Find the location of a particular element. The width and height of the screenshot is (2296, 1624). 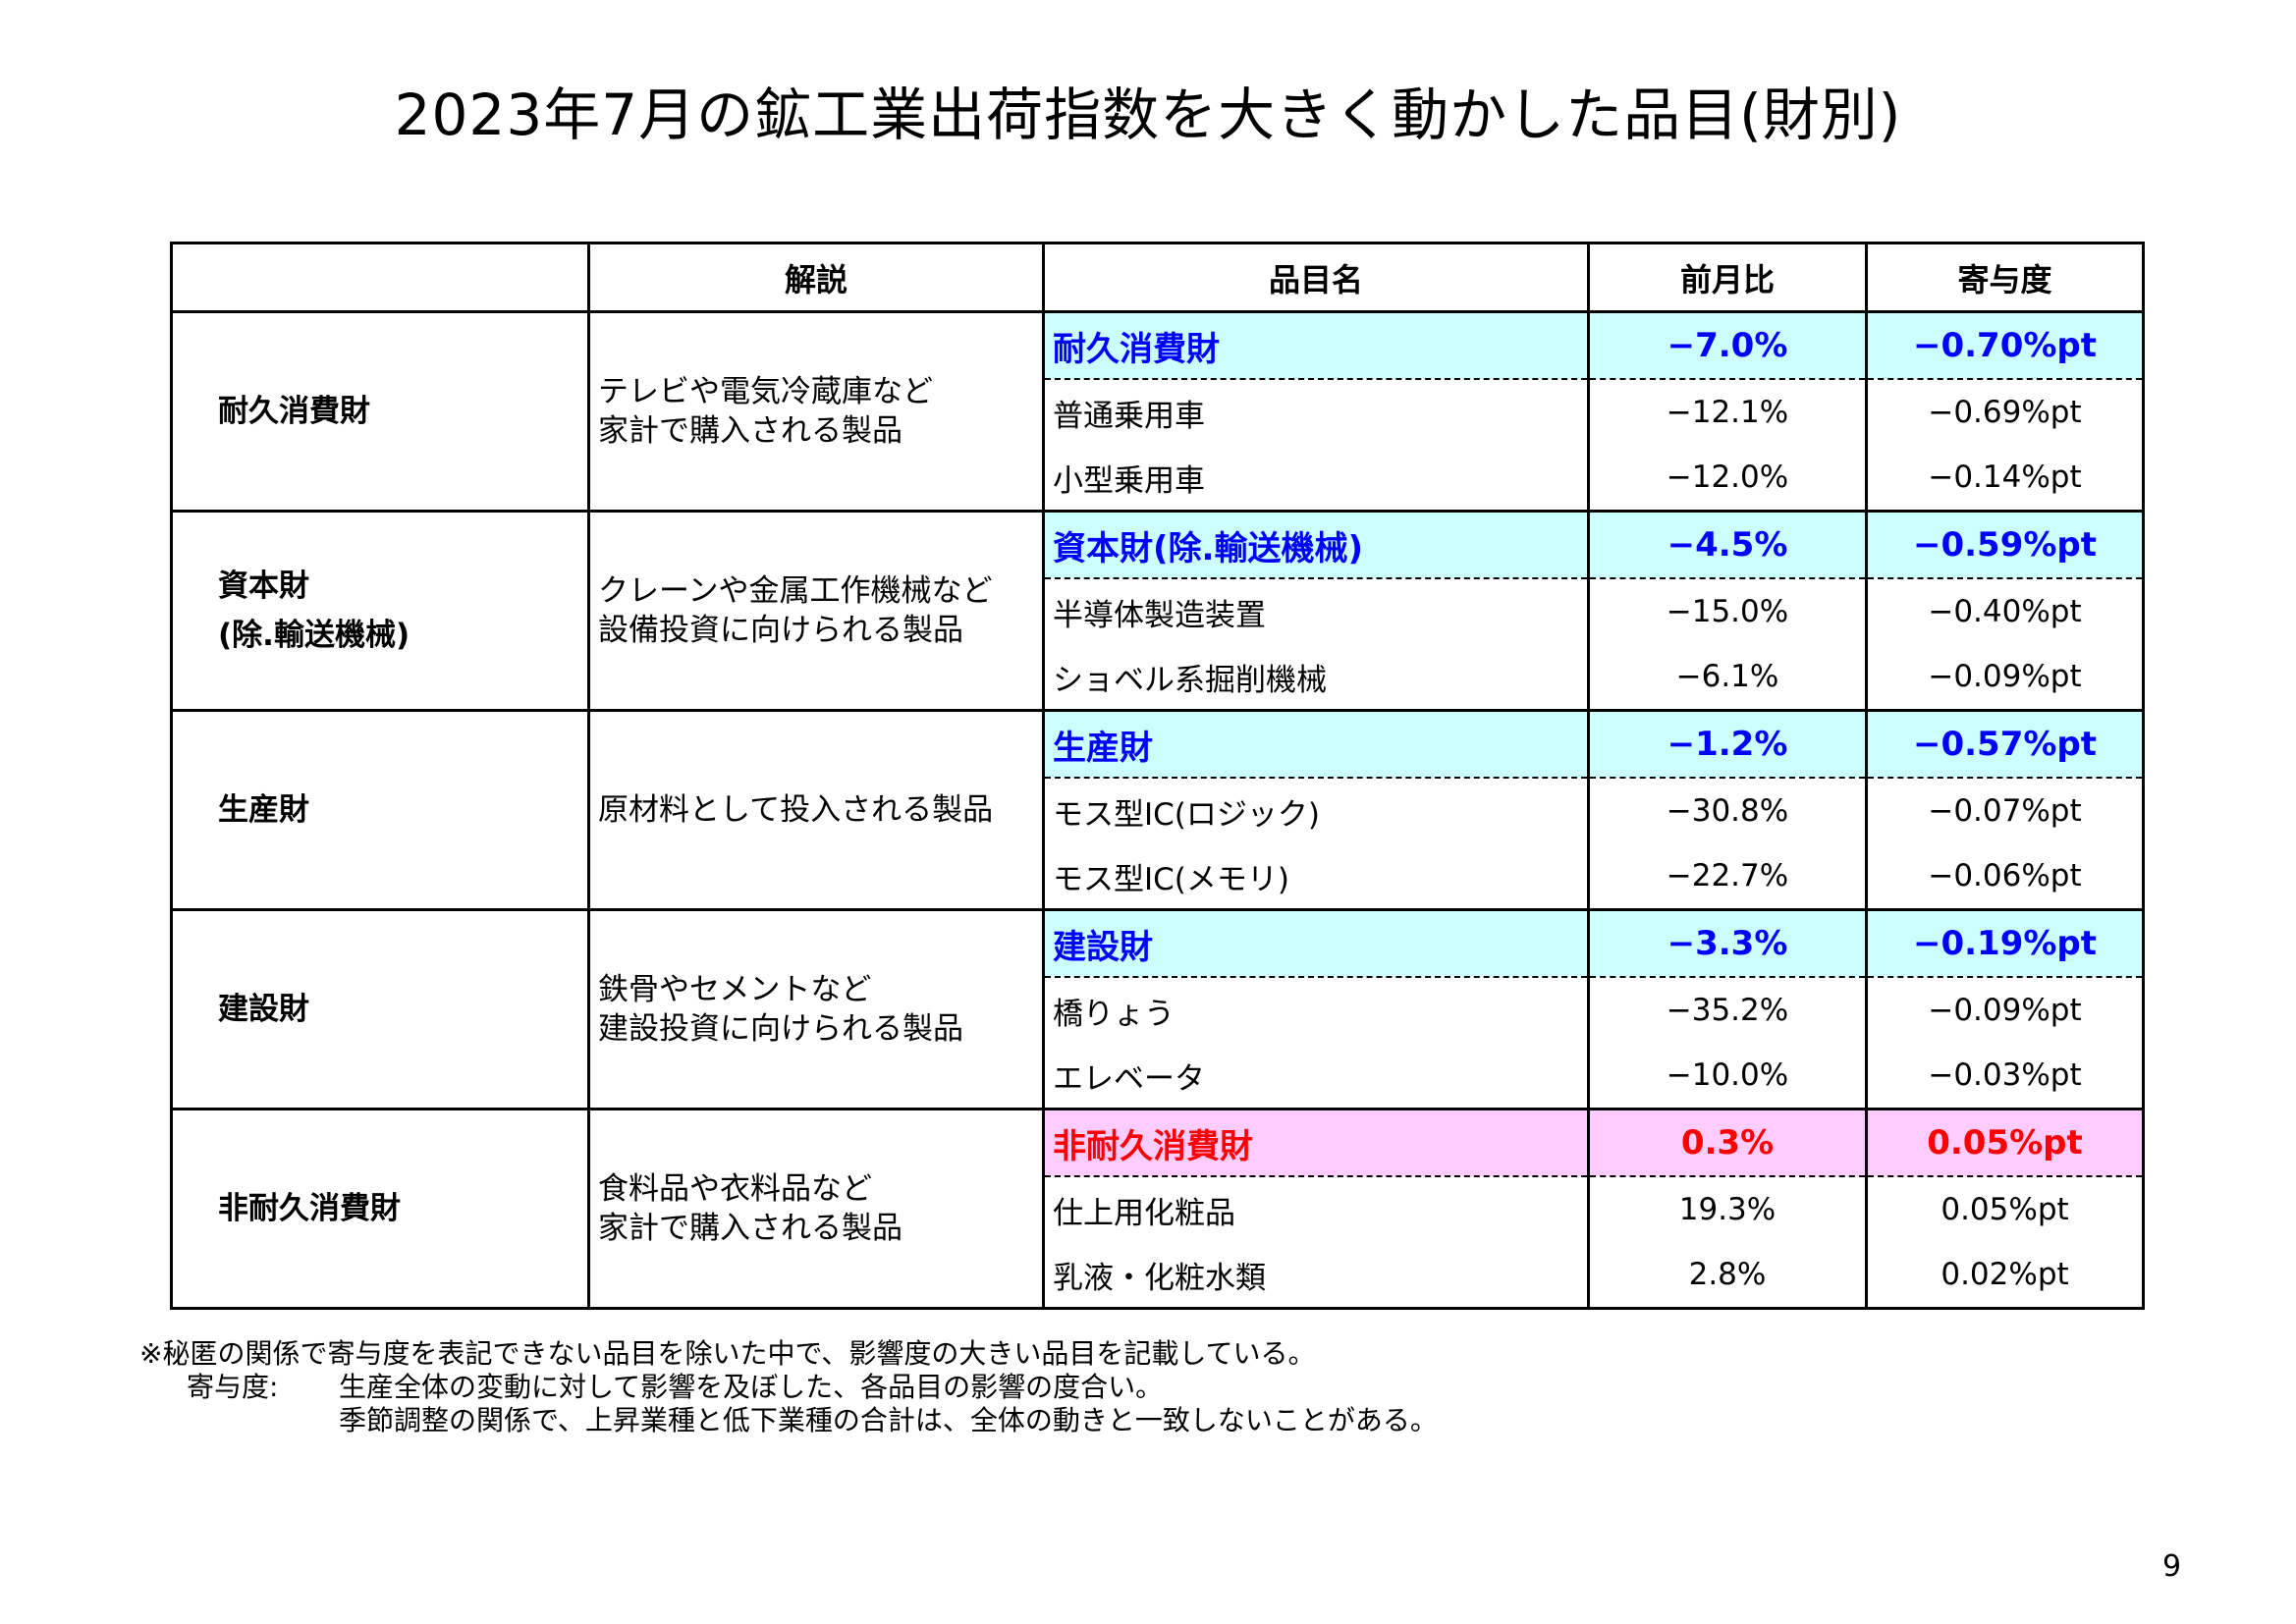

item-name: エレベータ is located at coordinates (1316, 1076).